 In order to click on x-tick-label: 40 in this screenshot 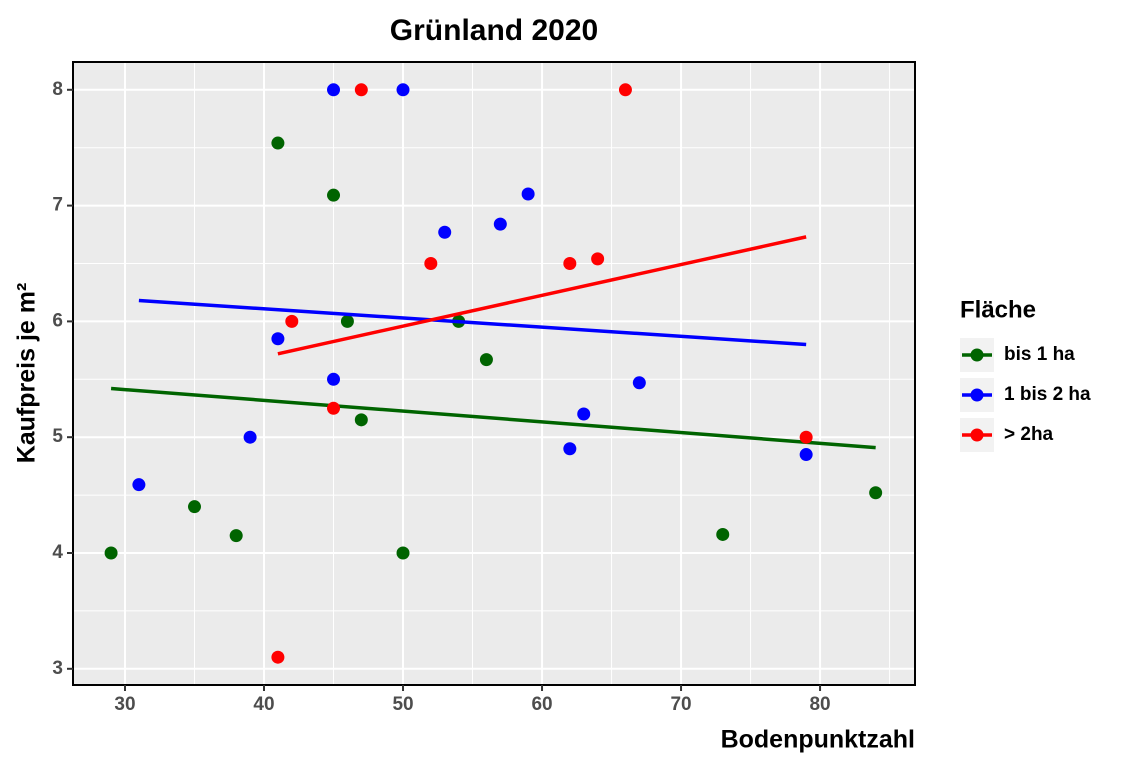, I will do `click(263, 704)`.